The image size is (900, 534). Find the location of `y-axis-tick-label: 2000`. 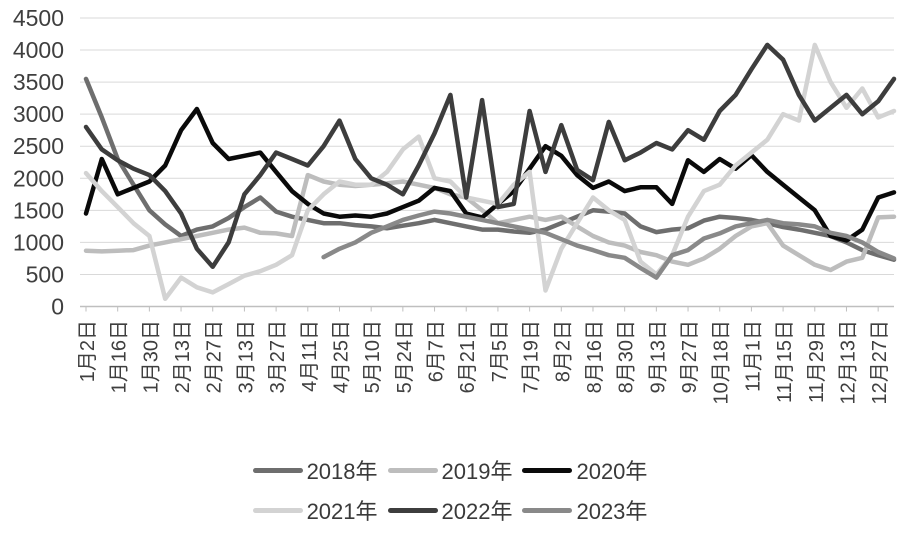

y-axis-tick-label: 2000 is located at coordinates (38, 178).